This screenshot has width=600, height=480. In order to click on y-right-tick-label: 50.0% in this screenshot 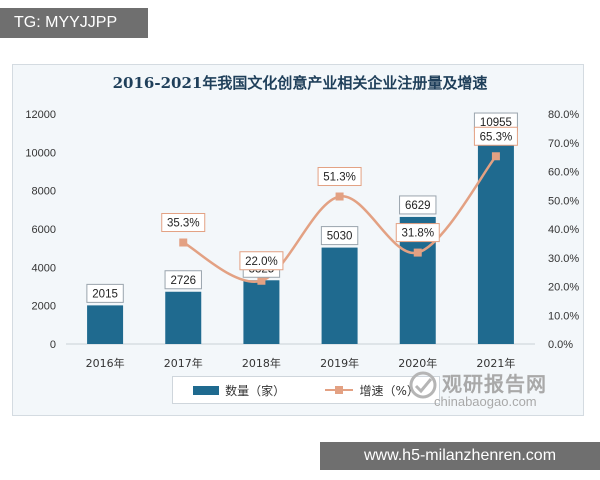, I will do `click(563, 201)`.